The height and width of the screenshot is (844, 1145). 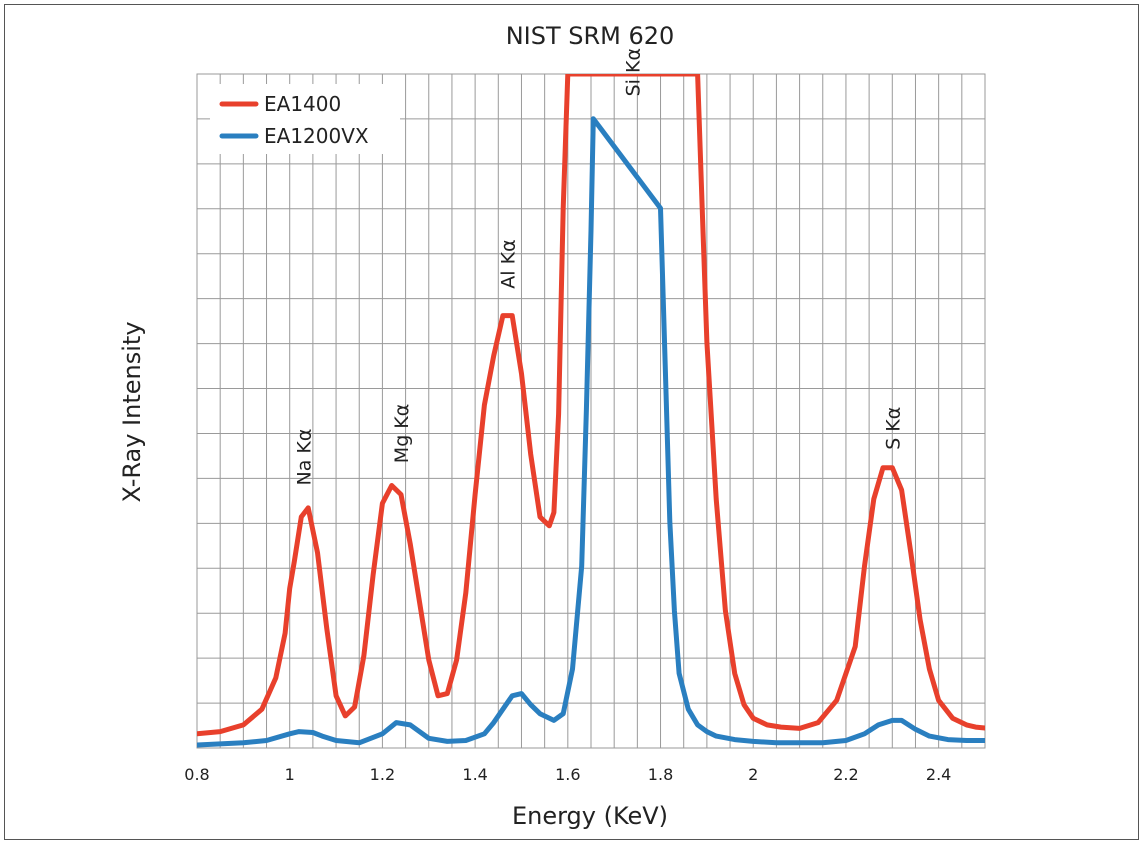 I want to click on x-tick-label: 1.2, so click(x=382, y=774).